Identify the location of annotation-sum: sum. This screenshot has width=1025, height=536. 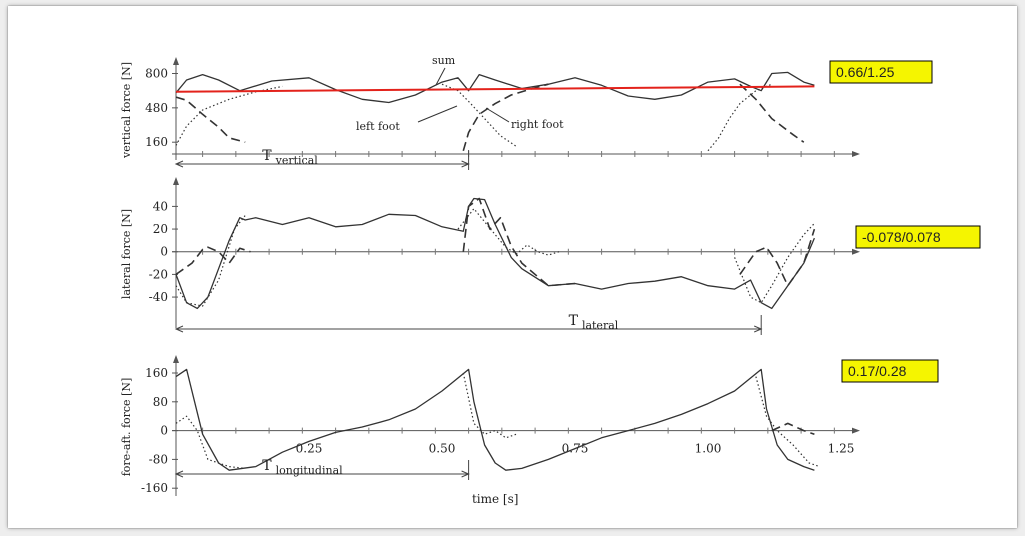
(444, 60).